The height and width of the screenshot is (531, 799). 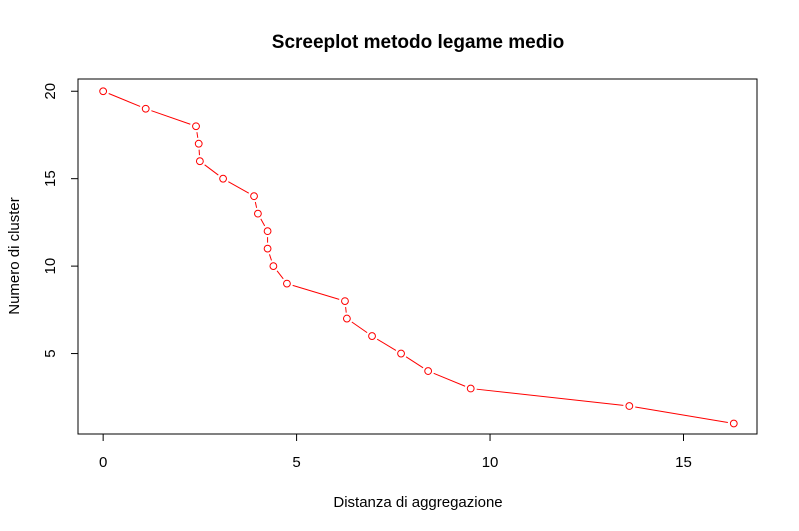 What do you see at coordinates (395, 452) in the screenshot?
I see `x-axis: 0 5 10 15` at bounding box center [395, 452].